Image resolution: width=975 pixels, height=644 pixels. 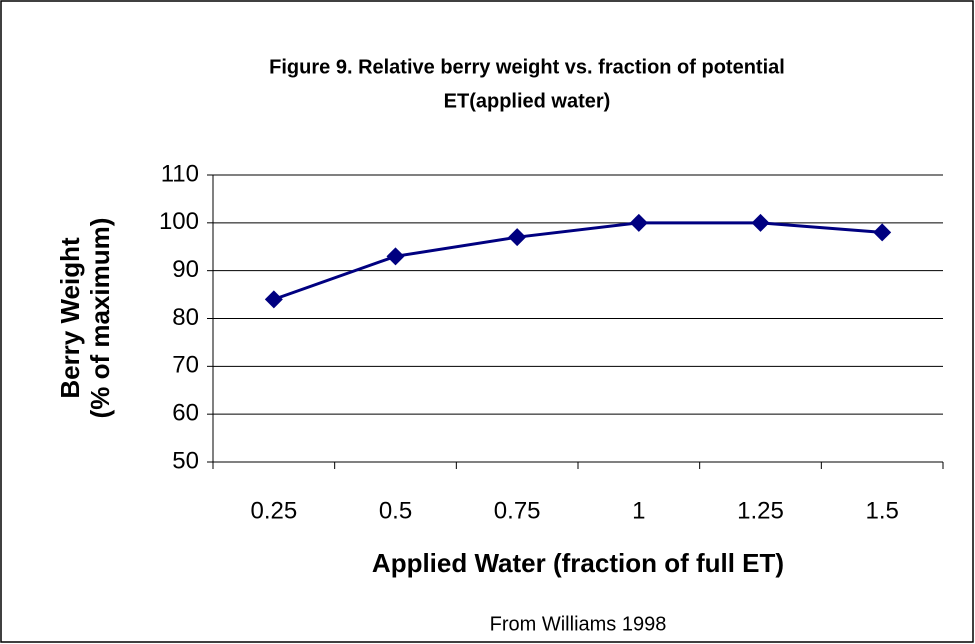 What do you see at coordinates (638, 510) in the screenshot?
I see `x-tick-label: 1` at bounding box center [638, 510].